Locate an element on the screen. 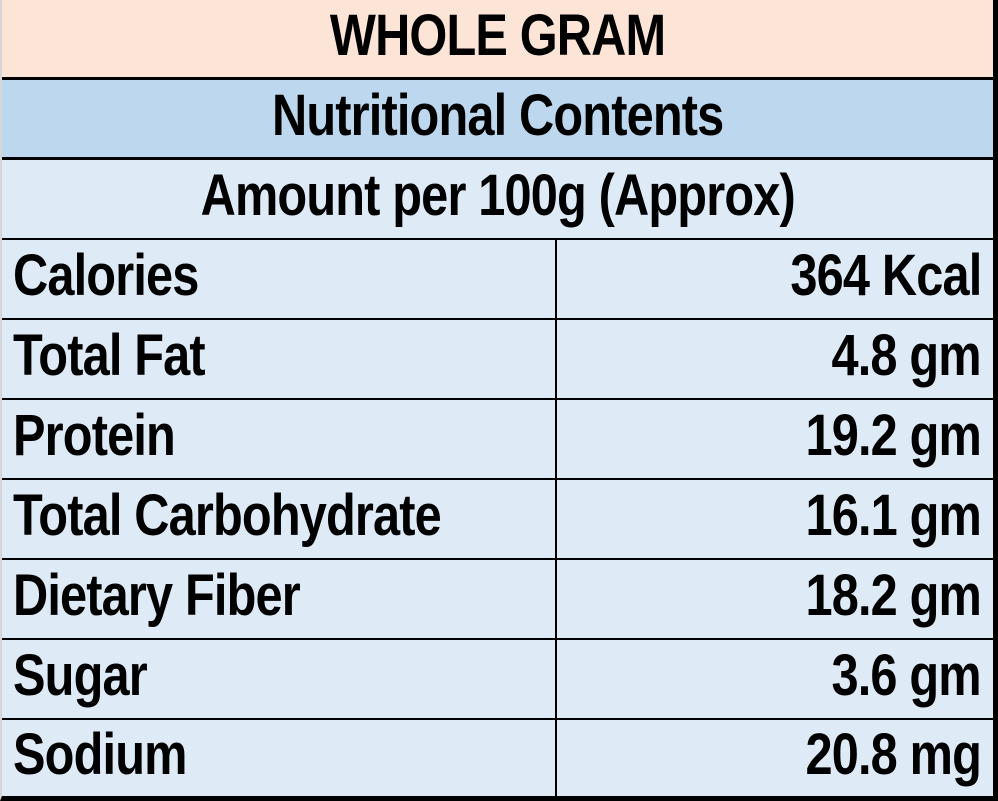 The image size is (998, 801). nutrient-row-protein: Protein 19.2 gm is located at coordinates (497, 440).